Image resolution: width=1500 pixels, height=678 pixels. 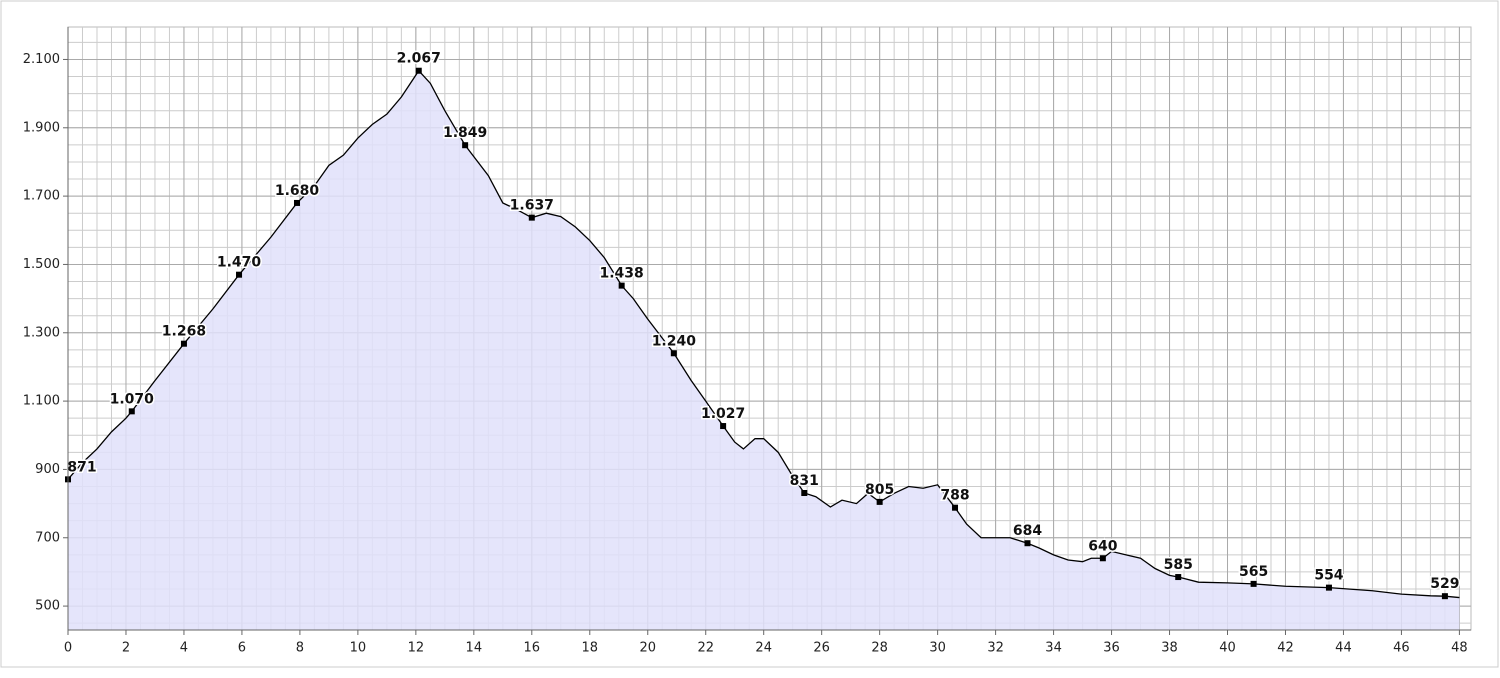 I want to click on y-tick-label: 1.700, so click(x=41, y=196).